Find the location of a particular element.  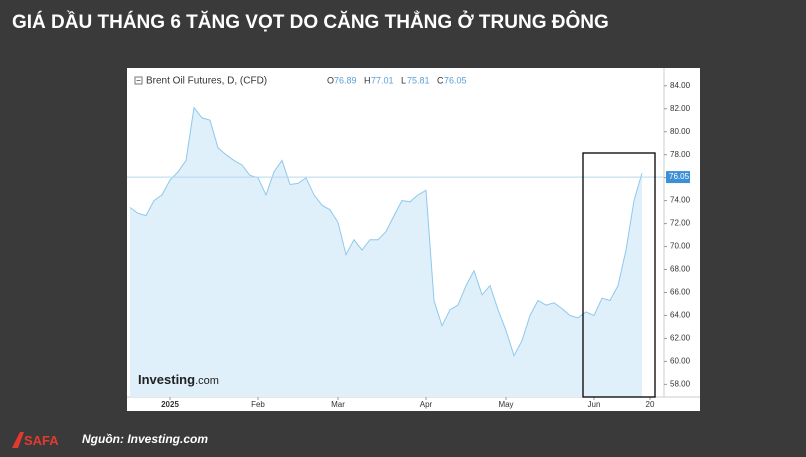

logo: SAFA is located at coordinates (35, 440).